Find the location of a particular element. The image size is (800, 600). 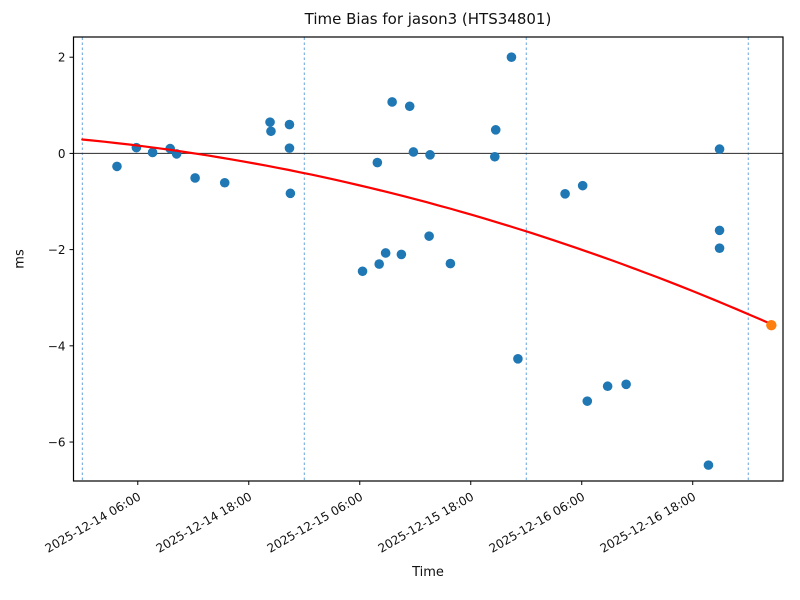

x-tick-label: 2025-12-14 06:00 is located at coordinates (93, 522).